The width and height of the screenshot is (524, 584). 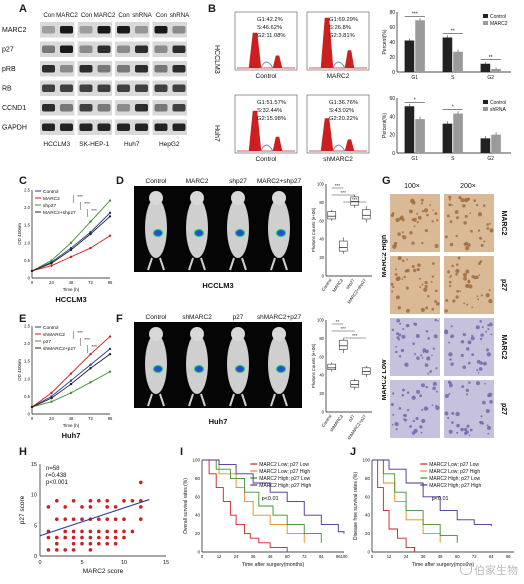 What do you see at coordinates (368, 496) in the screenshot?
I see `y-tick-label: 60` at bounding box center [368, 496].